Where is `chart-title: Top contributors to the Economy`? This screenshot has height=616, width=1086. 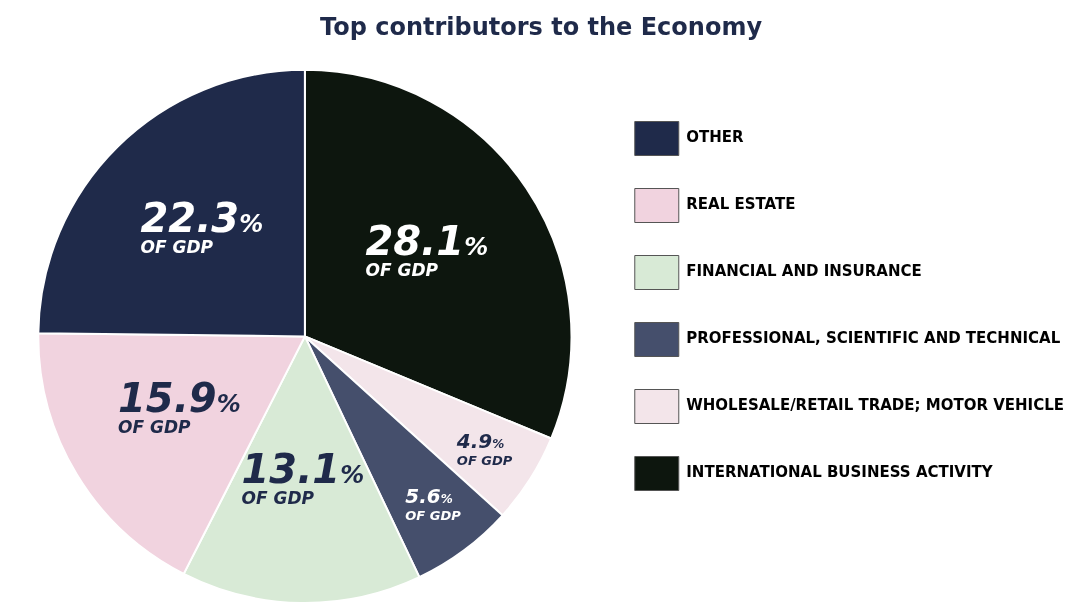
chart-title: Top contributors to the Economy is located at coordinates (541, 26).